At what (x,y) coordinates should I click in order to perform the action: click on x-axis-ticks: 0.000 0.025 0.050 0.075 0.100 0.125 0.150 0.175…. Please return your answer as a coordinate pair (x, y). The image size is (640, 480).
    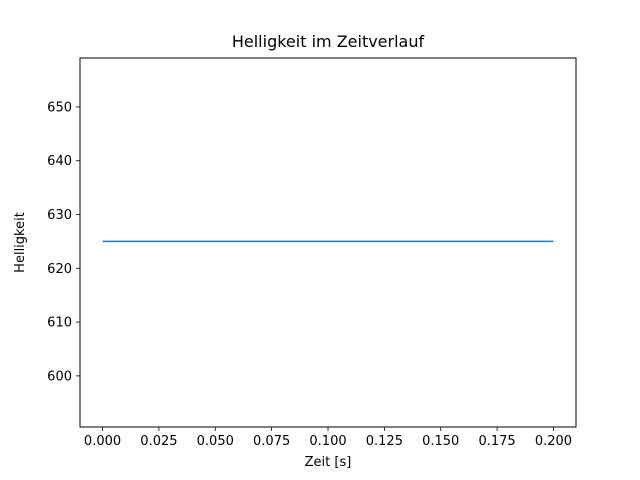
    Looking at the image, I should click on (328, 438).